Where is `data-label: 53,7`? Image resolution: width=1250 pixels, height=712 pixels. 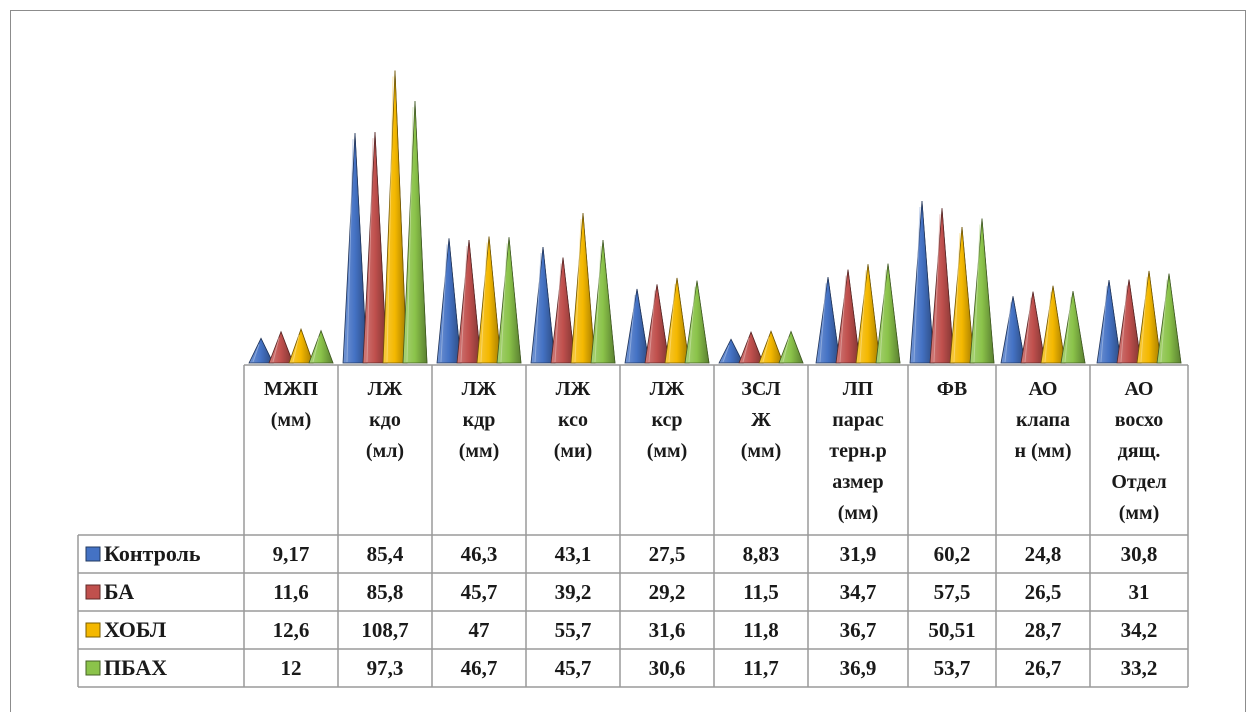 data-label: 53,7 is located at coordinates (952, 668).